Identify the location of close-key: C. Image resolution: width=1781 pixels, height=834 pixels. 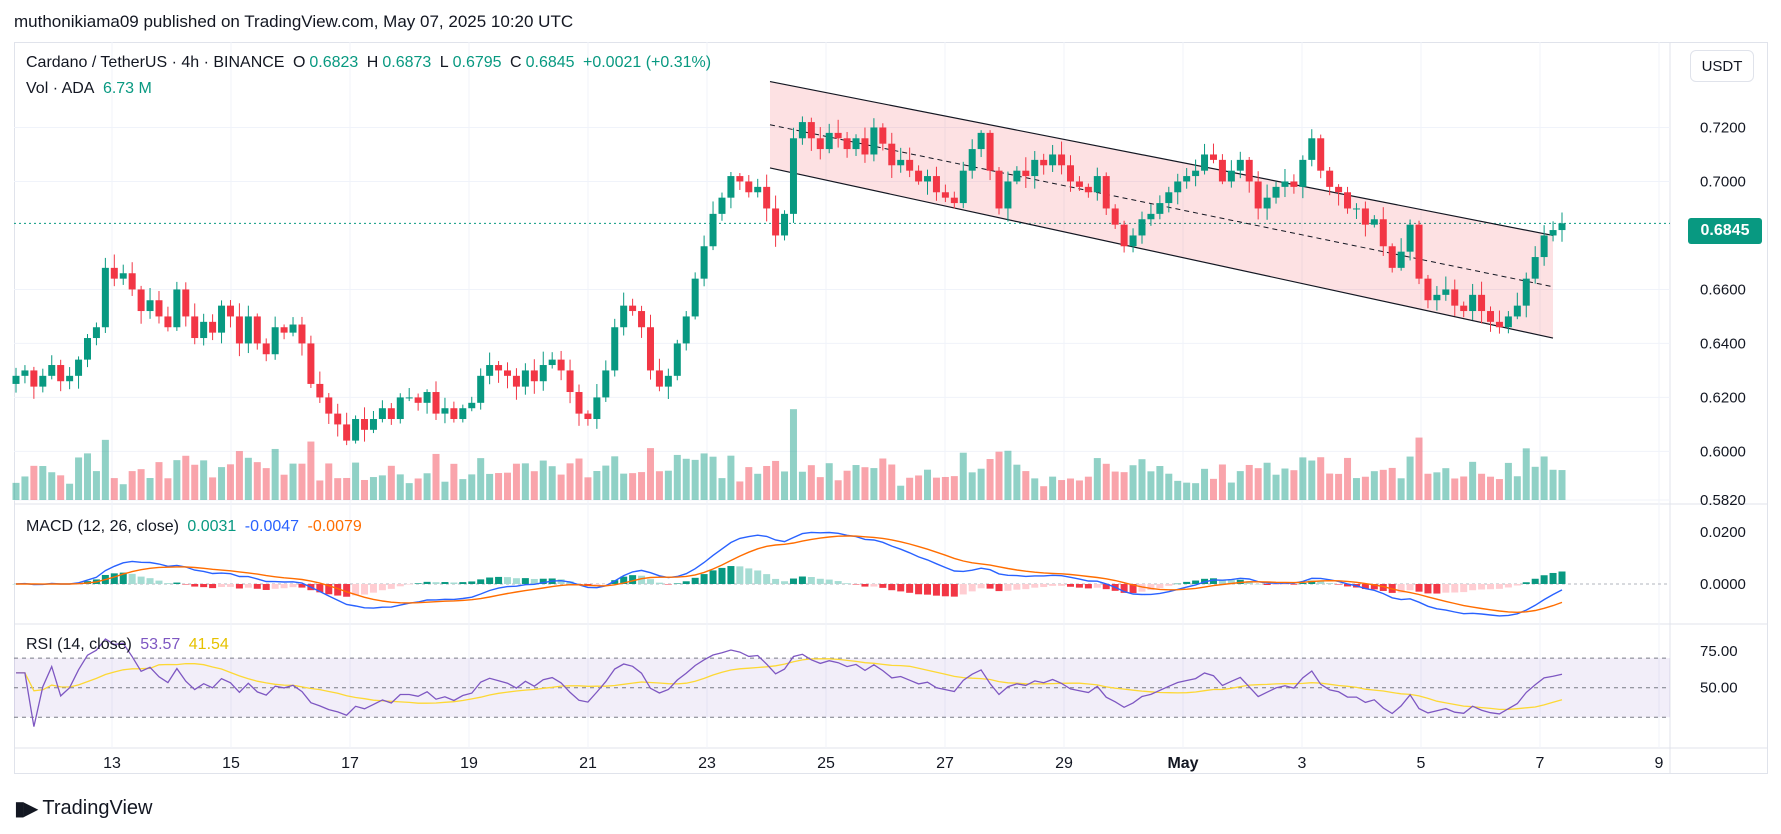
(516, 62).